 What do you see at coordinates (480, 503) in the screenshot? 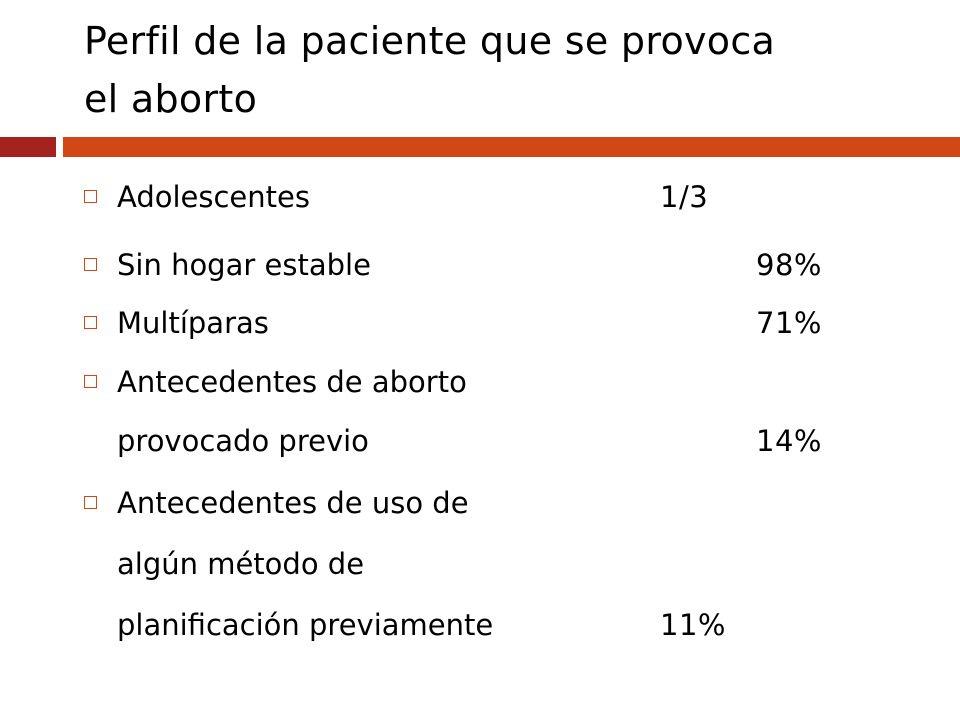
I see `bullet-line: Antecedentes de uso de` at bounding box center [480, 503].